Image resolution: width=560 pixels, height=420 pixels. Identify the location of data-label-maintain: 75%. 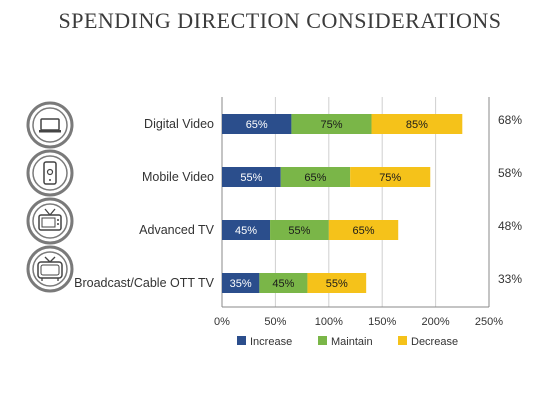
(331, 125).